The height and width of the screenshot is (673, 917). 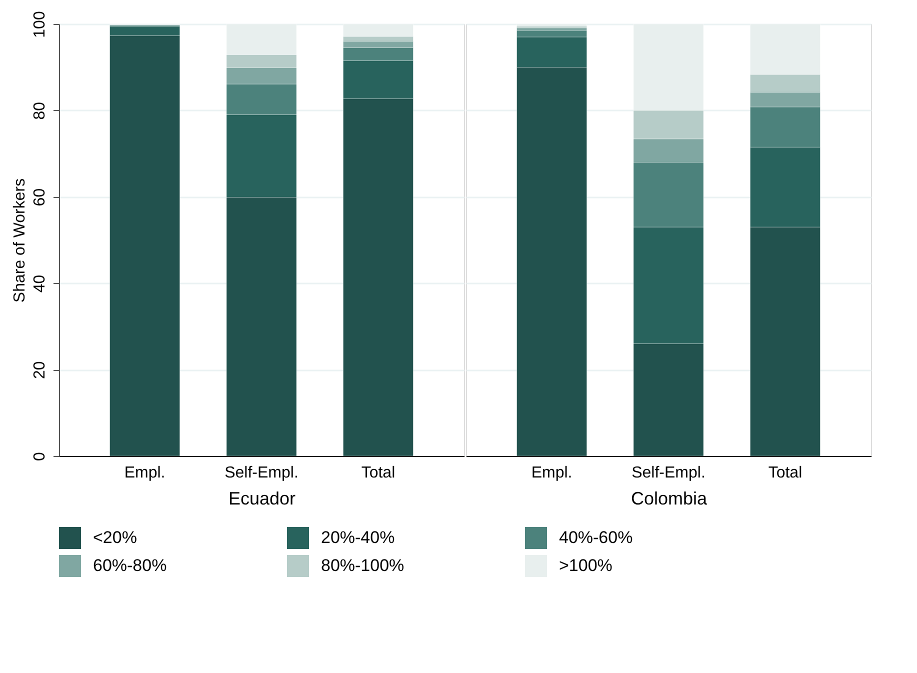 I want to click on legend-label: 60%-80%, so click(x=130, y=565).